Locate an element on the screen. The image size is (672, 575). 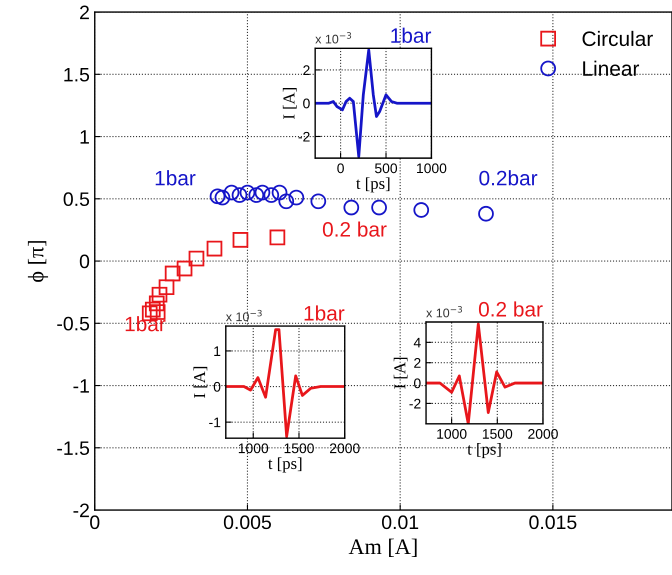
x-tick-label: 0.005 is located at coordinates (247, 522).